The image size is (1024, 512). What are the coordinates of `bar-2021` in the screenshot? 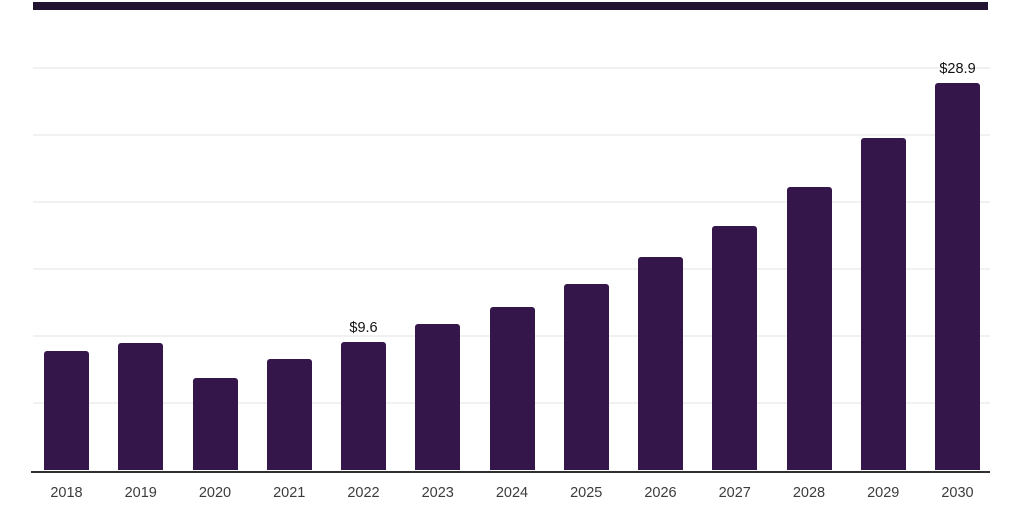 It's located at (289, 415).